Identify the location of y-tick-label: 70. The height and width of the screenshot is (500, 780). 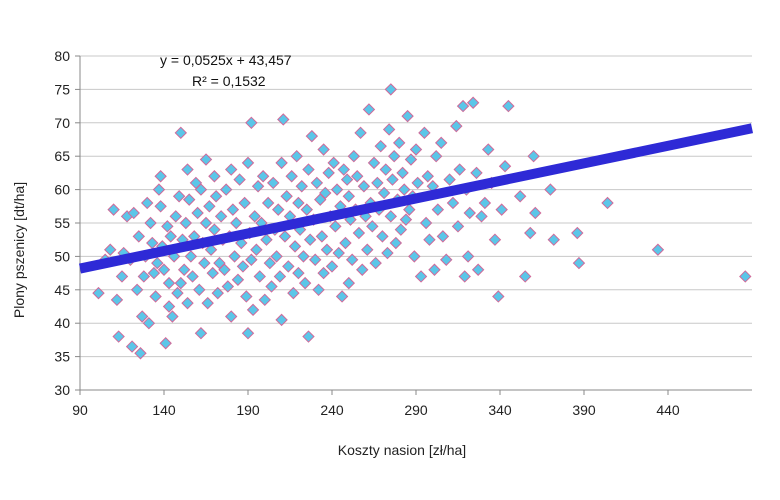
(62, 123).